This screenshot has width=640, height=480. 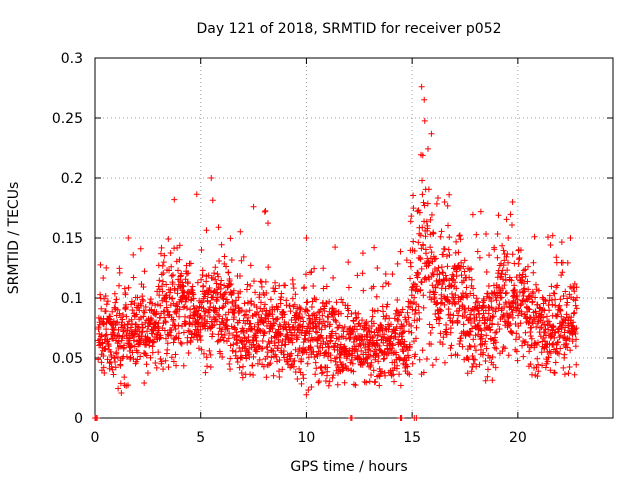 I want to click on y-tick-label: 0.05, so click(x=67, y=359).